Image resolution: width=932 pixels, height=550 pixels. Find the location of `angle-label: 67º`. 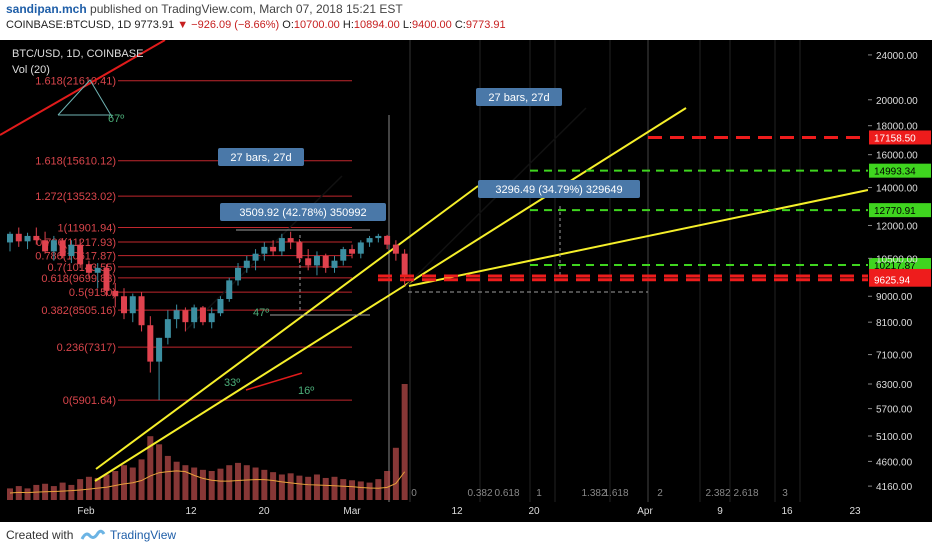

angle-label: 67º is located at coordinates (116, 119).